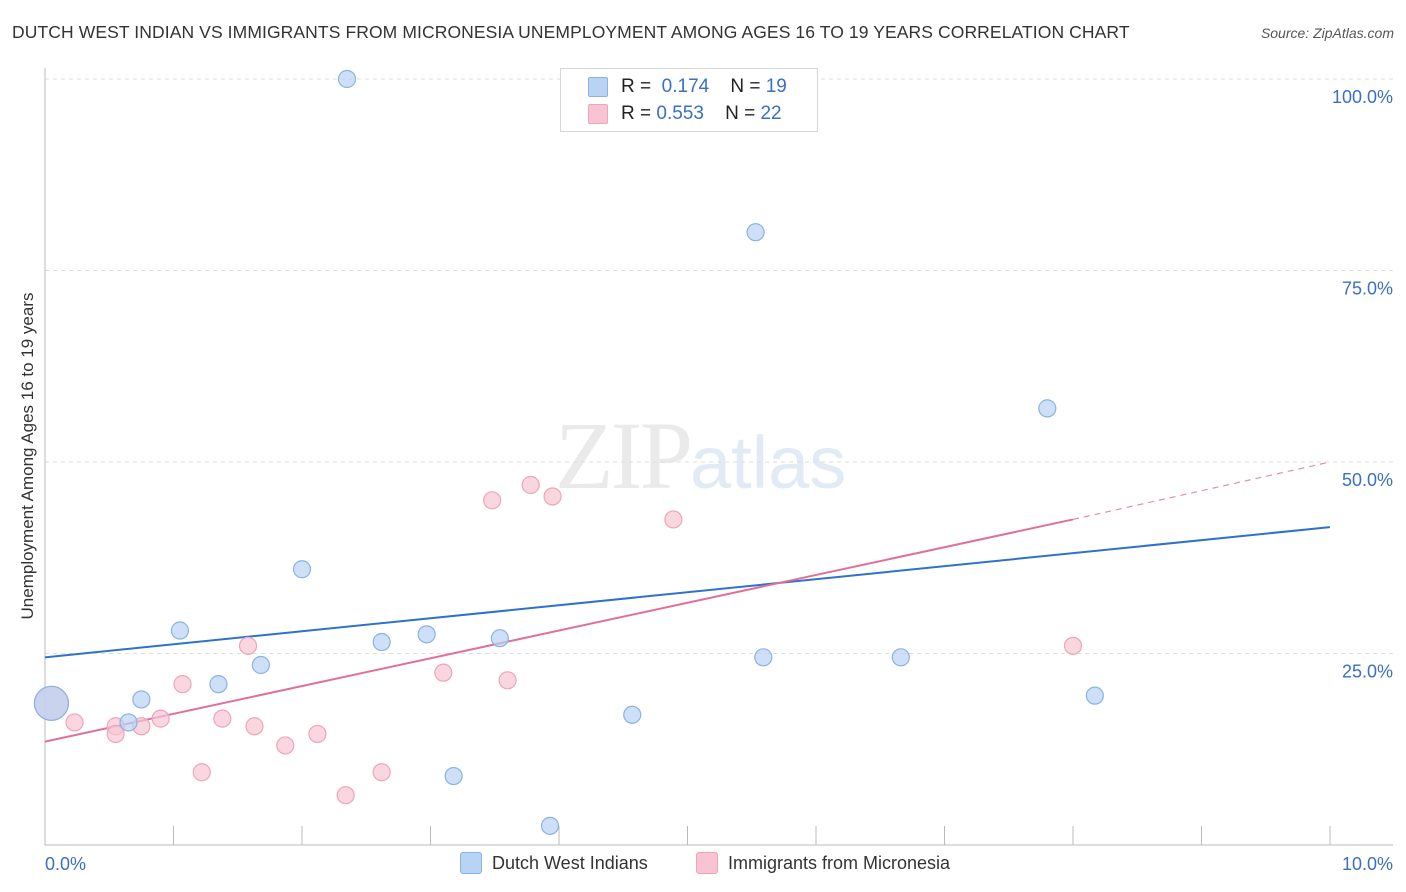  I want to click on legend-stats-pink: R = 0.553 N = 22, so click(701, 114).